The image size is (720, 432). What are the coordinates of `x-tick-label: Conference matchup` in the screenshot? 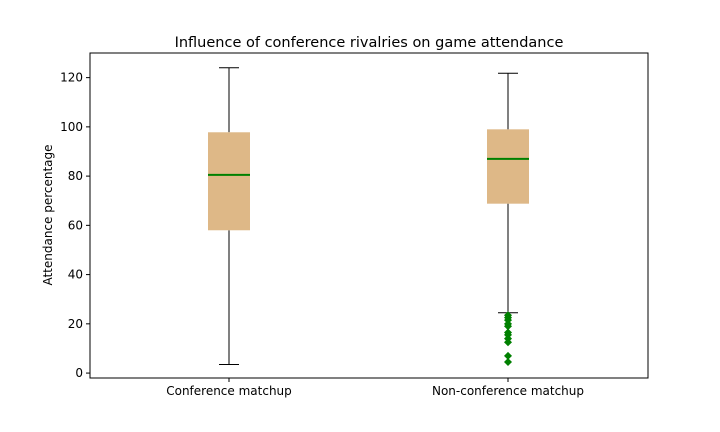 It's located at (229, 391).